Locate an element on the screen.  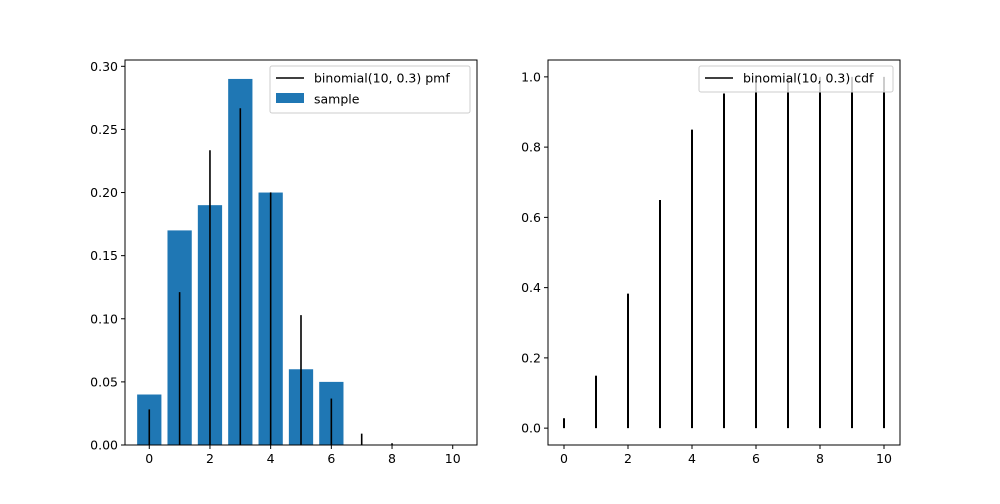
left-x-tick-label: 6 is located at coordinates (331, 458).